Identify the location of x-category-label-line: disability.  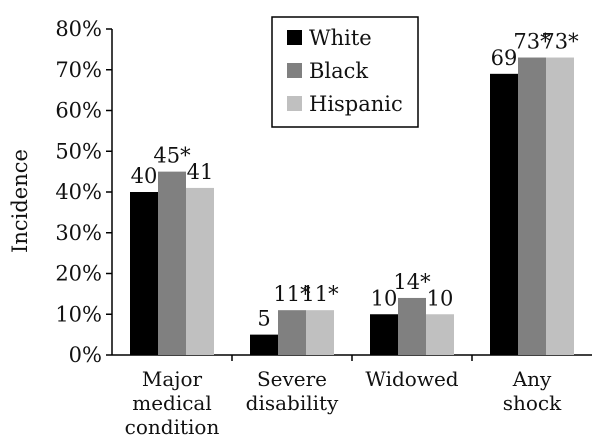
(292, 403).